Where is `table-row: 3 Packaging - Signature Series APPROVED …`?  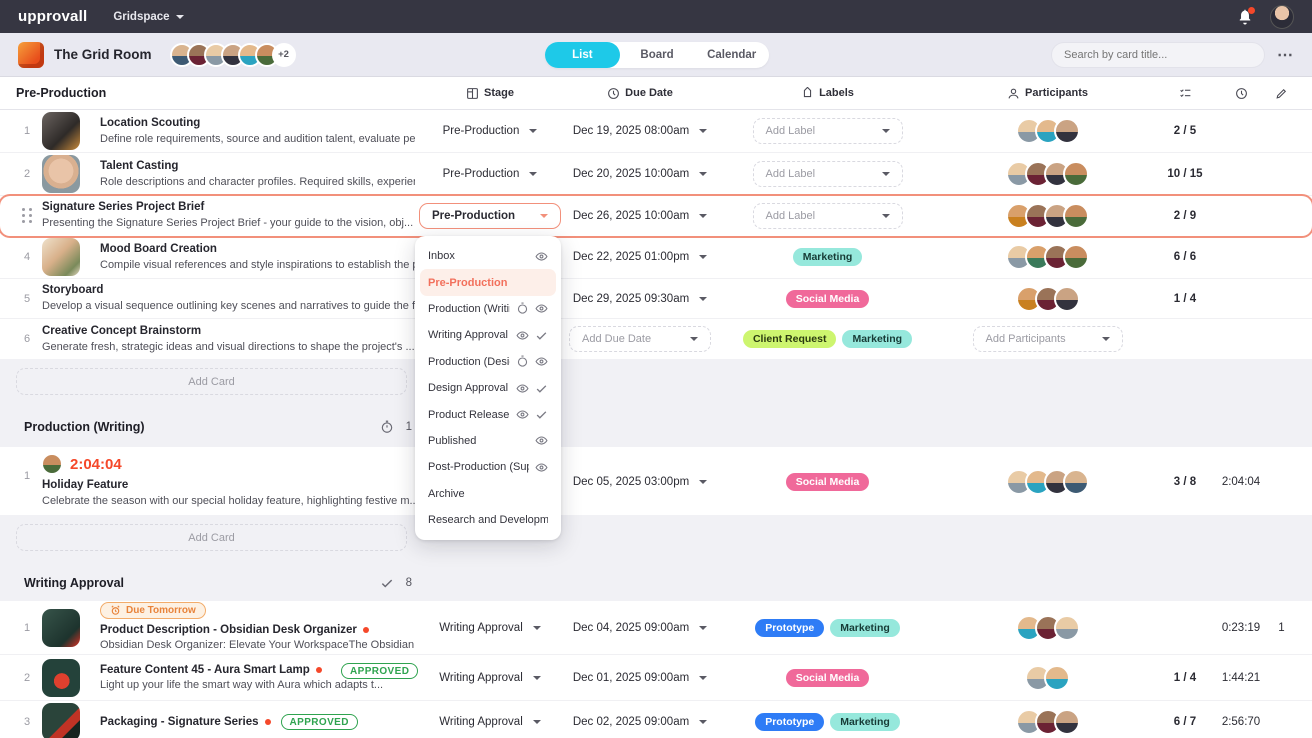 table-row: 3 Packaging - Signature Series APPROVED … is located at coordinates (656, 719).